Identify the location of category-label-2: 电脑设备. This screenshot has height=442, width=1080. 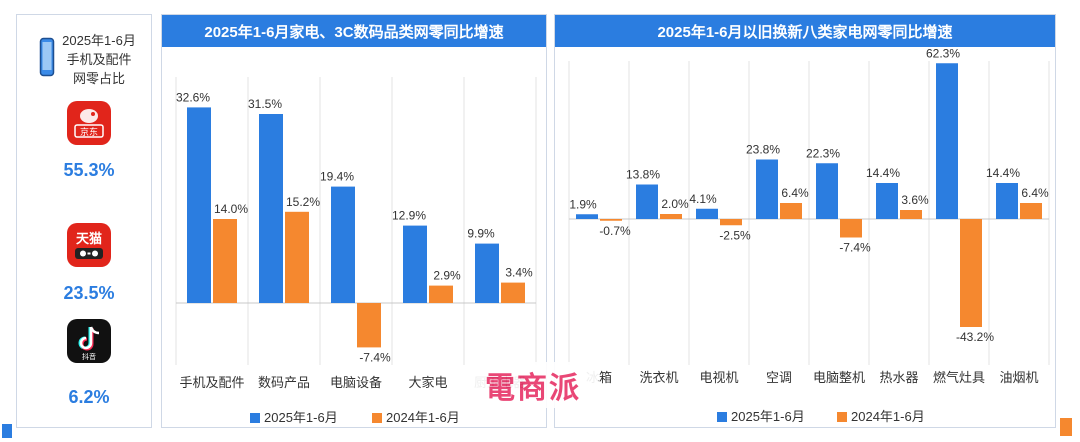
(356, 382).